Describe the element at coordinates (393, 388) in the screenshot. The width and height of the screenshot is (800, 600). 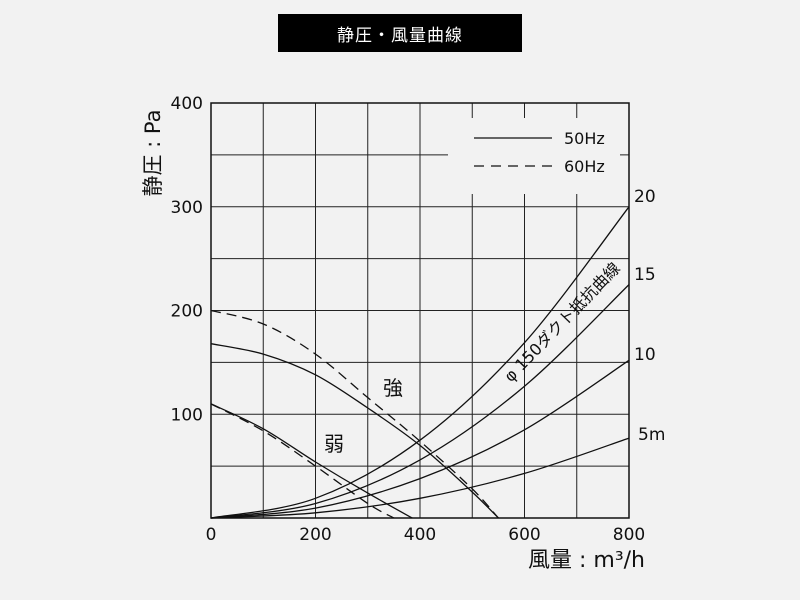
I see `label-strong: 強` at that location.